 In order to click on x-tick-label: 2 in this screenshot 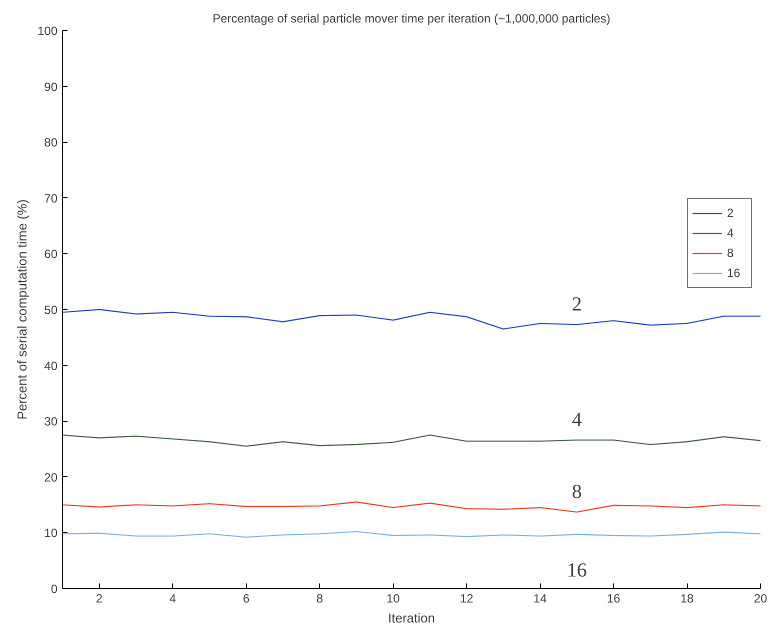, I will do `click(99, 599)`.